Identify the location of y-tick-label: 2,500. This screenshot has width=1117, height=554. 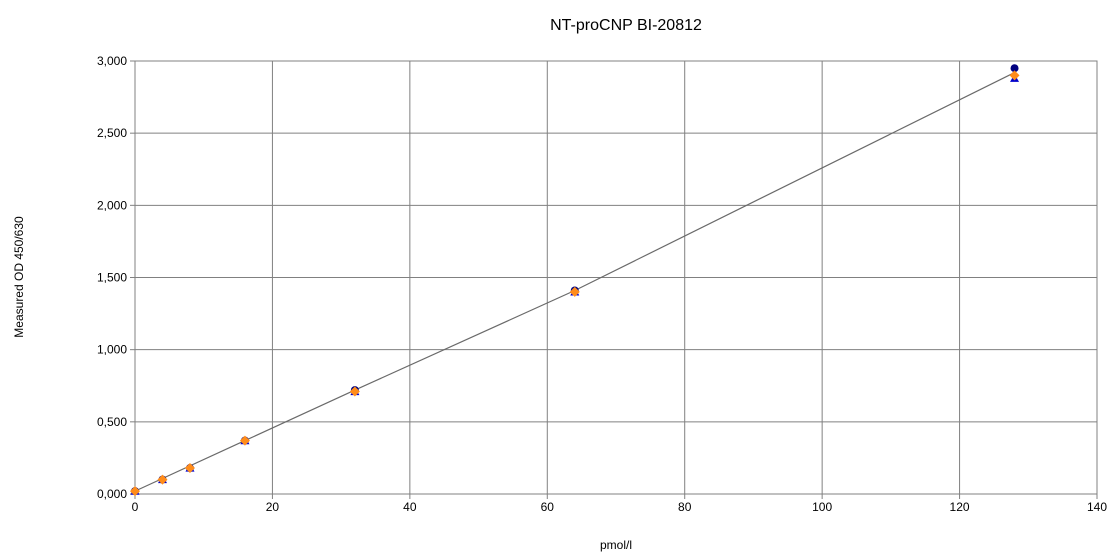
(112, 133).